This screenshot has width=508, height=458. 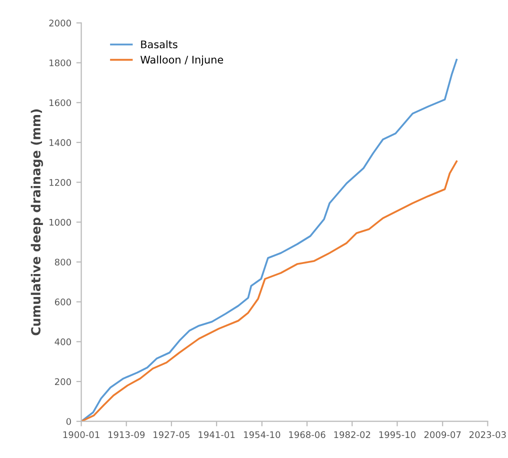 I want to click on y-tick-label: 200, so click(x=62, y=382).